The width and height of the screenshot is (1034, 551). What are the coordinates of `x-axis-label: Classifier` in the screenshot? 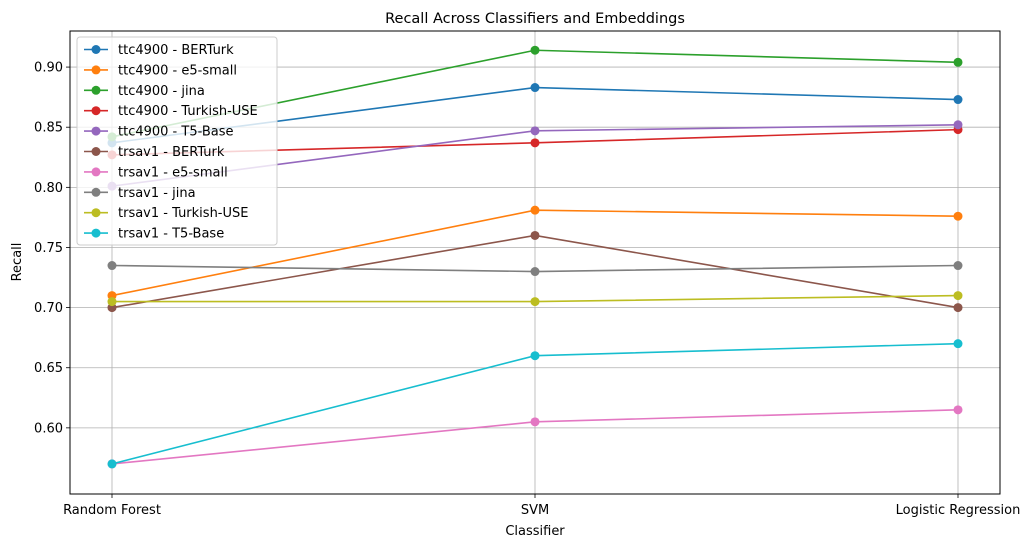 It's located at (535, 531).